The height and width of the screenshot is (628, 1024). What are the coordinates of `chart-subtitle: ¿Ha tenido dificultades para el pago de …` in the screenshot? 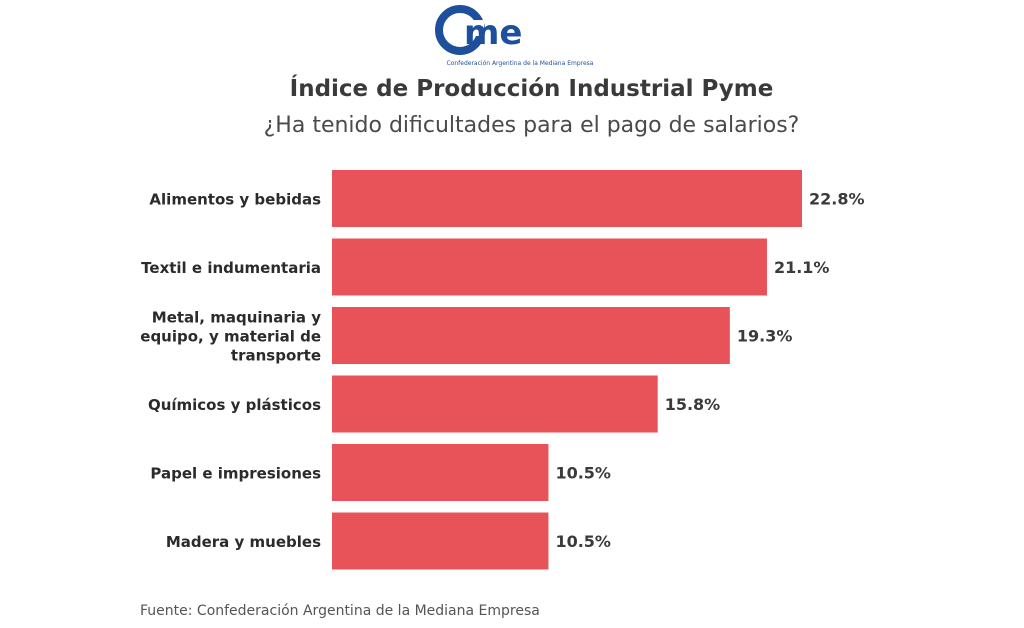 It's located at (531, 125).